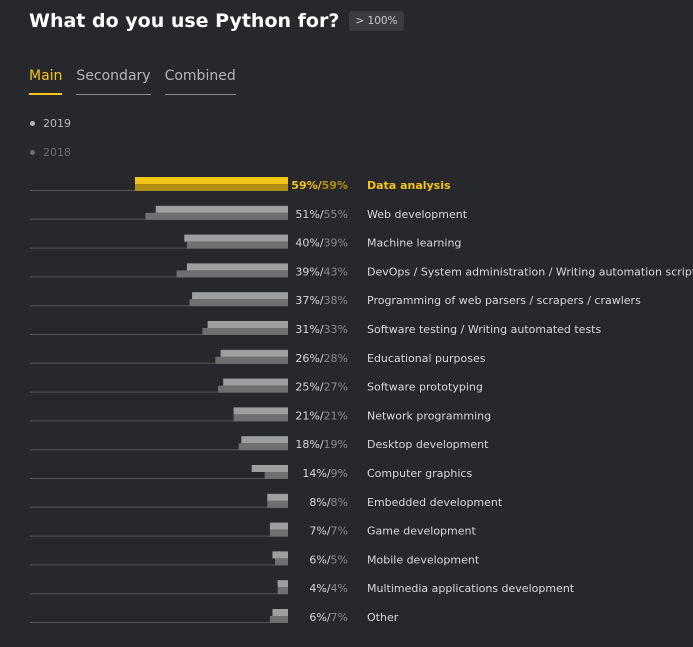  I want to click on title-row: What do you use Python for? > 100%, so click(216, 21).